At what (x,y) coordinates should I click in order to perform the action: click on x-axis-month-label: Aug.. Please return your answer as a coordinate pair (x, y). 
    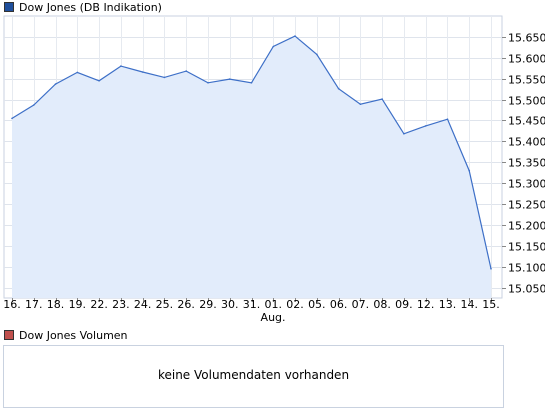
    Looking at the image, I should click on (273, 317).